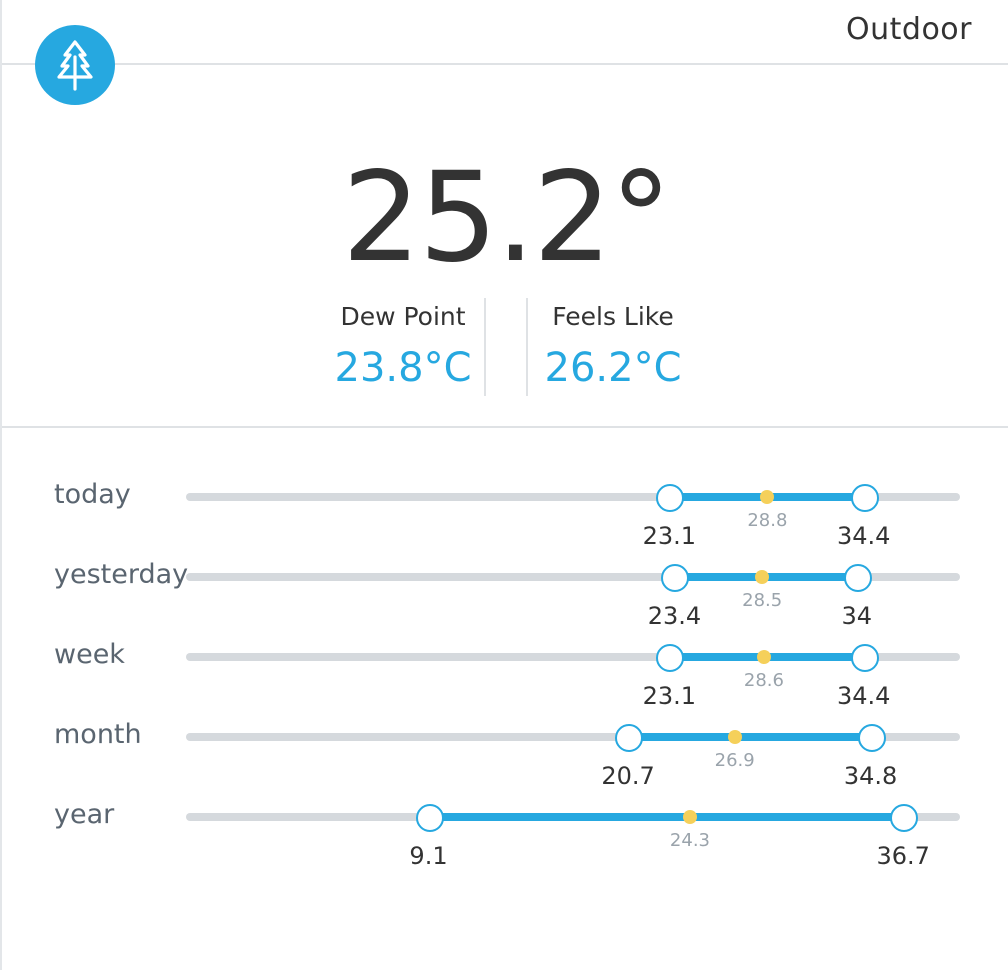 Image resolution: width=1008 pixels, height=970 pixels. What do you see at coordinates (674, 616) in the screenshot?
I see `range-min-value-yesterday: 23.4` at bounding box center [674, 616].